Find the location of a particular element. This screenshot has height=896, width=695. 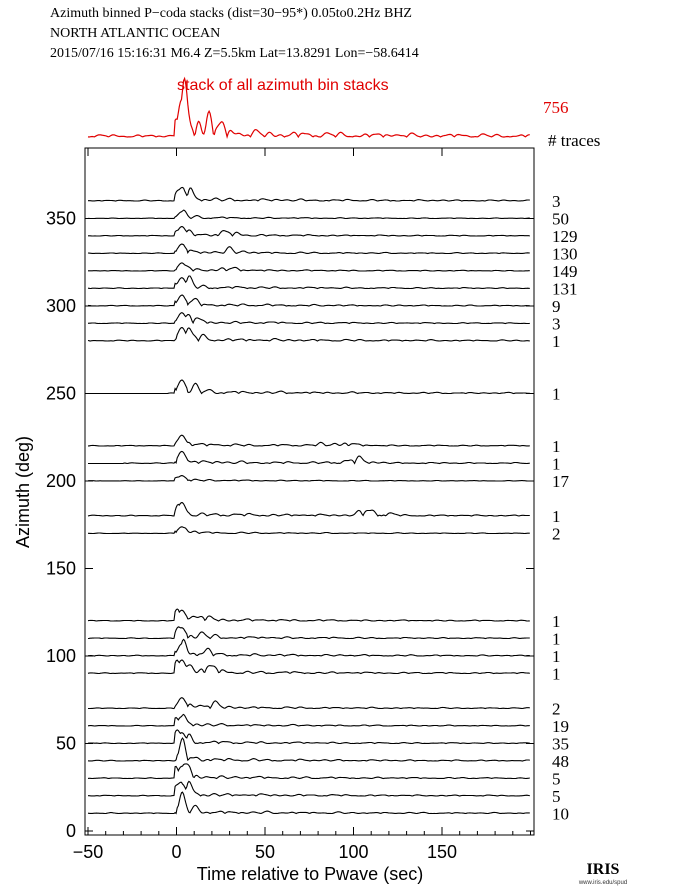

y-tick-label: 250 is located at coordinates (61, 394).